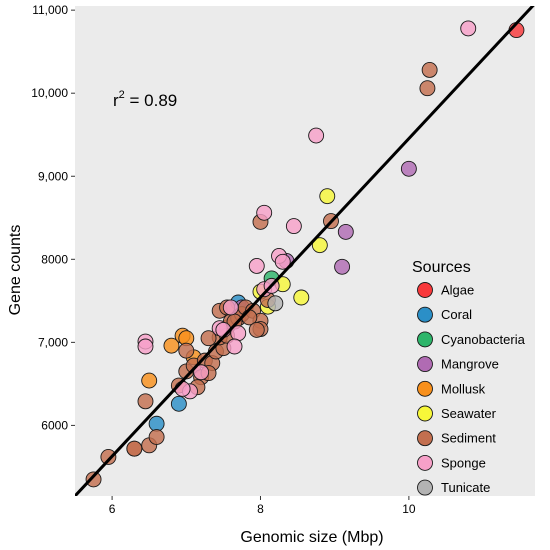 This screenshot has height=550, width=550. What do you see at coordinates (53, 176) in the screenshot?
I see `y-tick-label: 9,000` at bounding box center [53, 176].